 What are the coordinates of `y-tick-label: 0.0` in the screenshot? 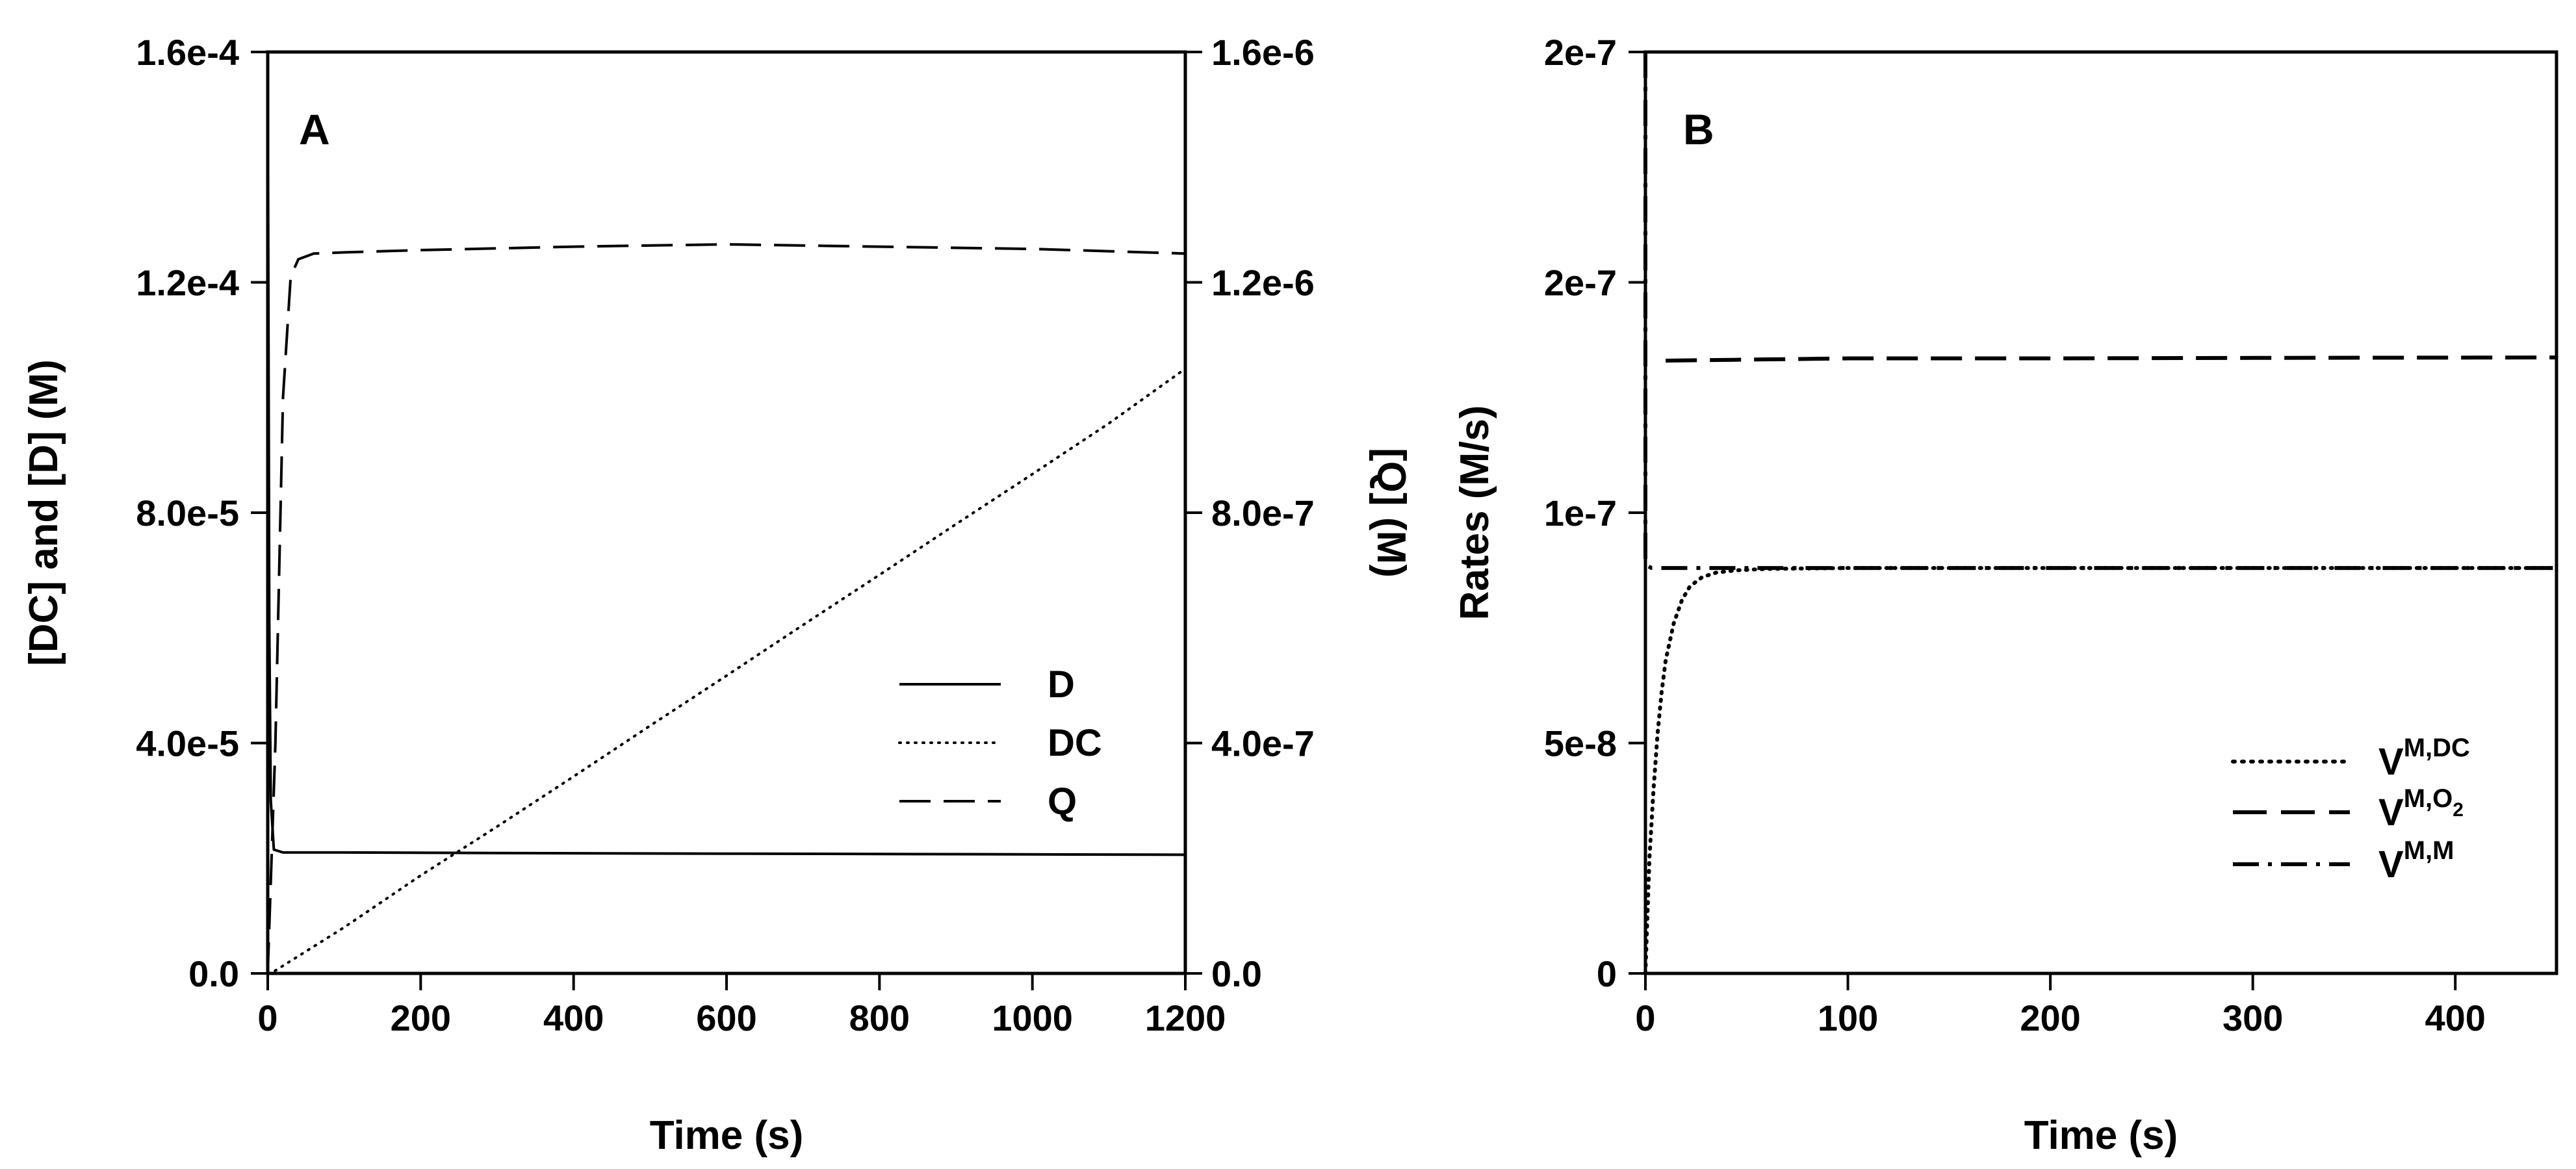 It's located at (214, 974).